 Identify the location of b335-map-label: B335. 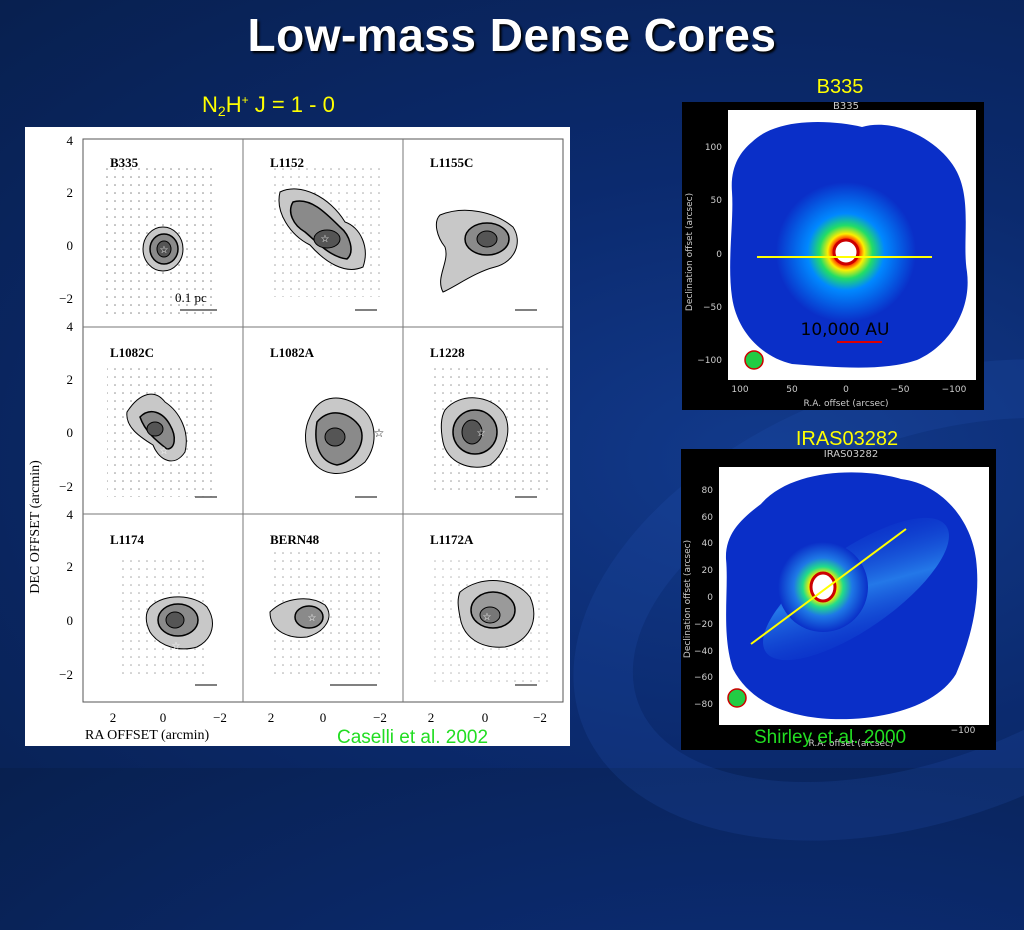
(840, 87).